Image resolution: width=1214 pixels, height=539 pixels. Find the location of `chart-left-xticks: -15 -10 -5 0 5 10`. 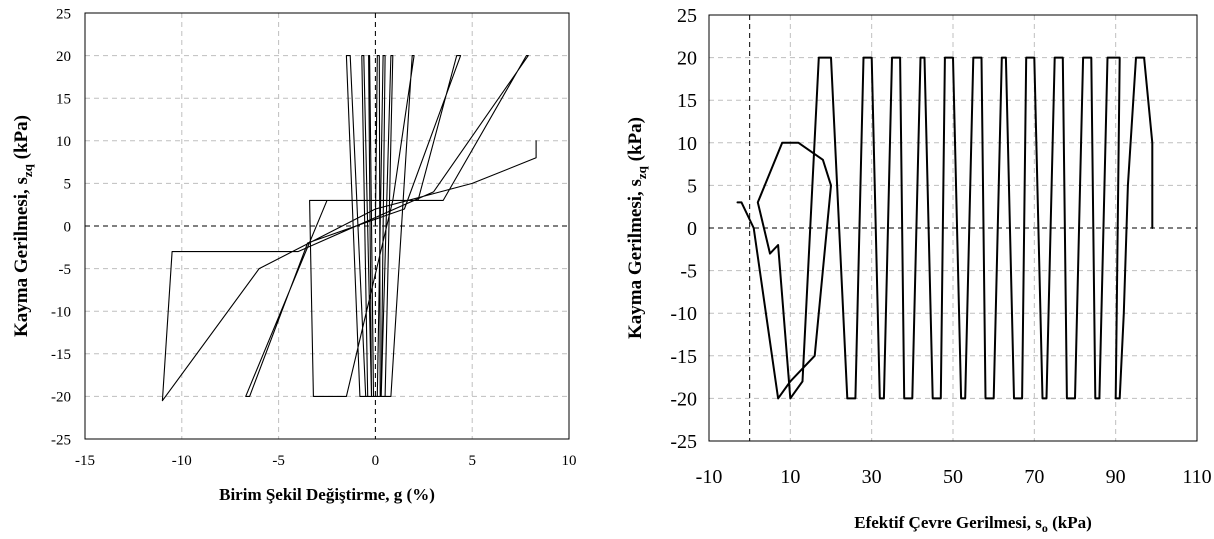

chart-left-xticks: -15 -10 -5 0 5 10 is located at coordinates (326, 461).